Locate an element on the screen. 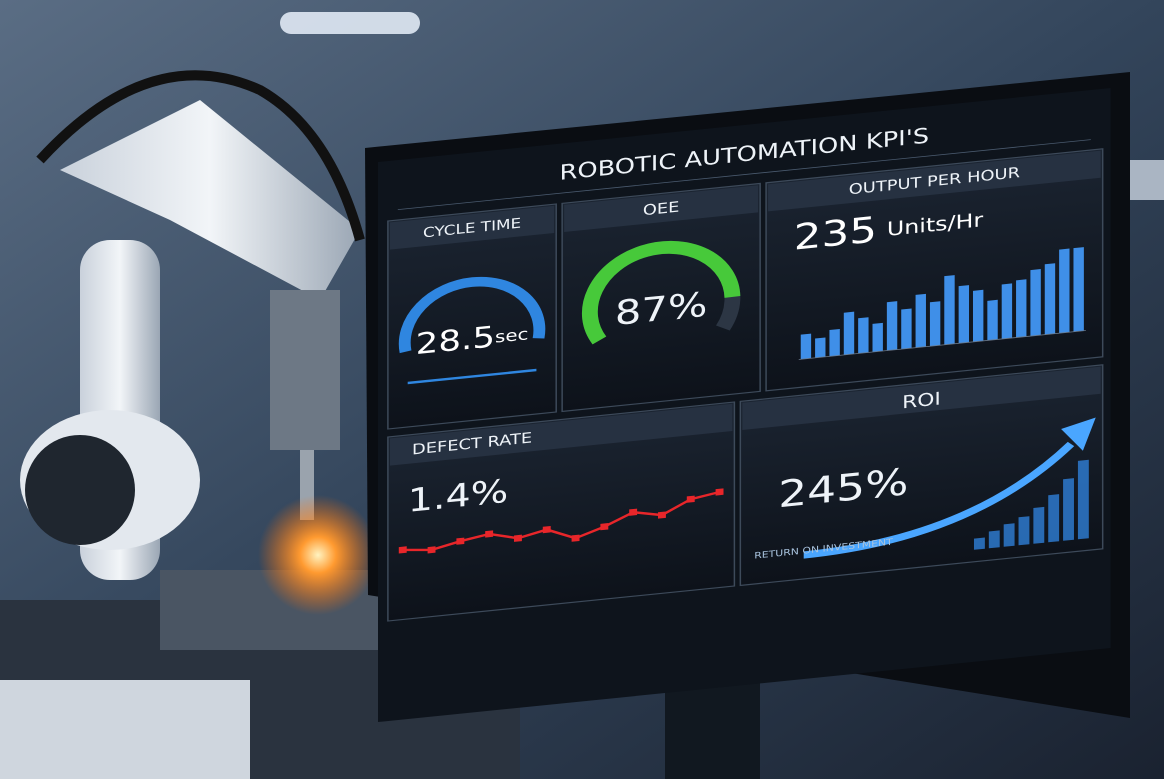  defect-panel-header is located at coordinates (561, 434).